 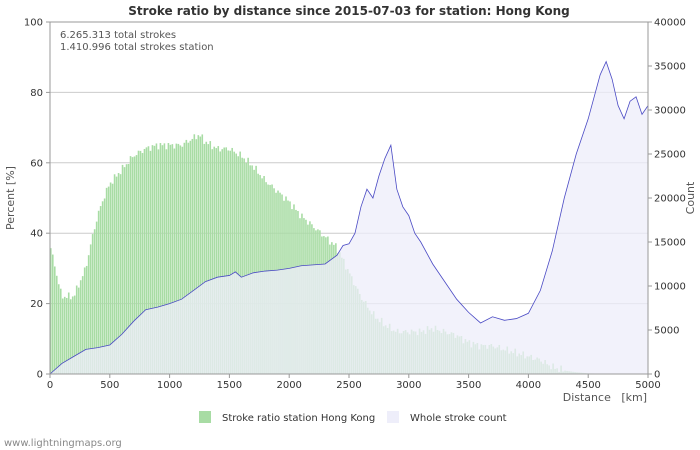 I want to click on x-tick-label-7: 3500, so click(x=468, y=385).